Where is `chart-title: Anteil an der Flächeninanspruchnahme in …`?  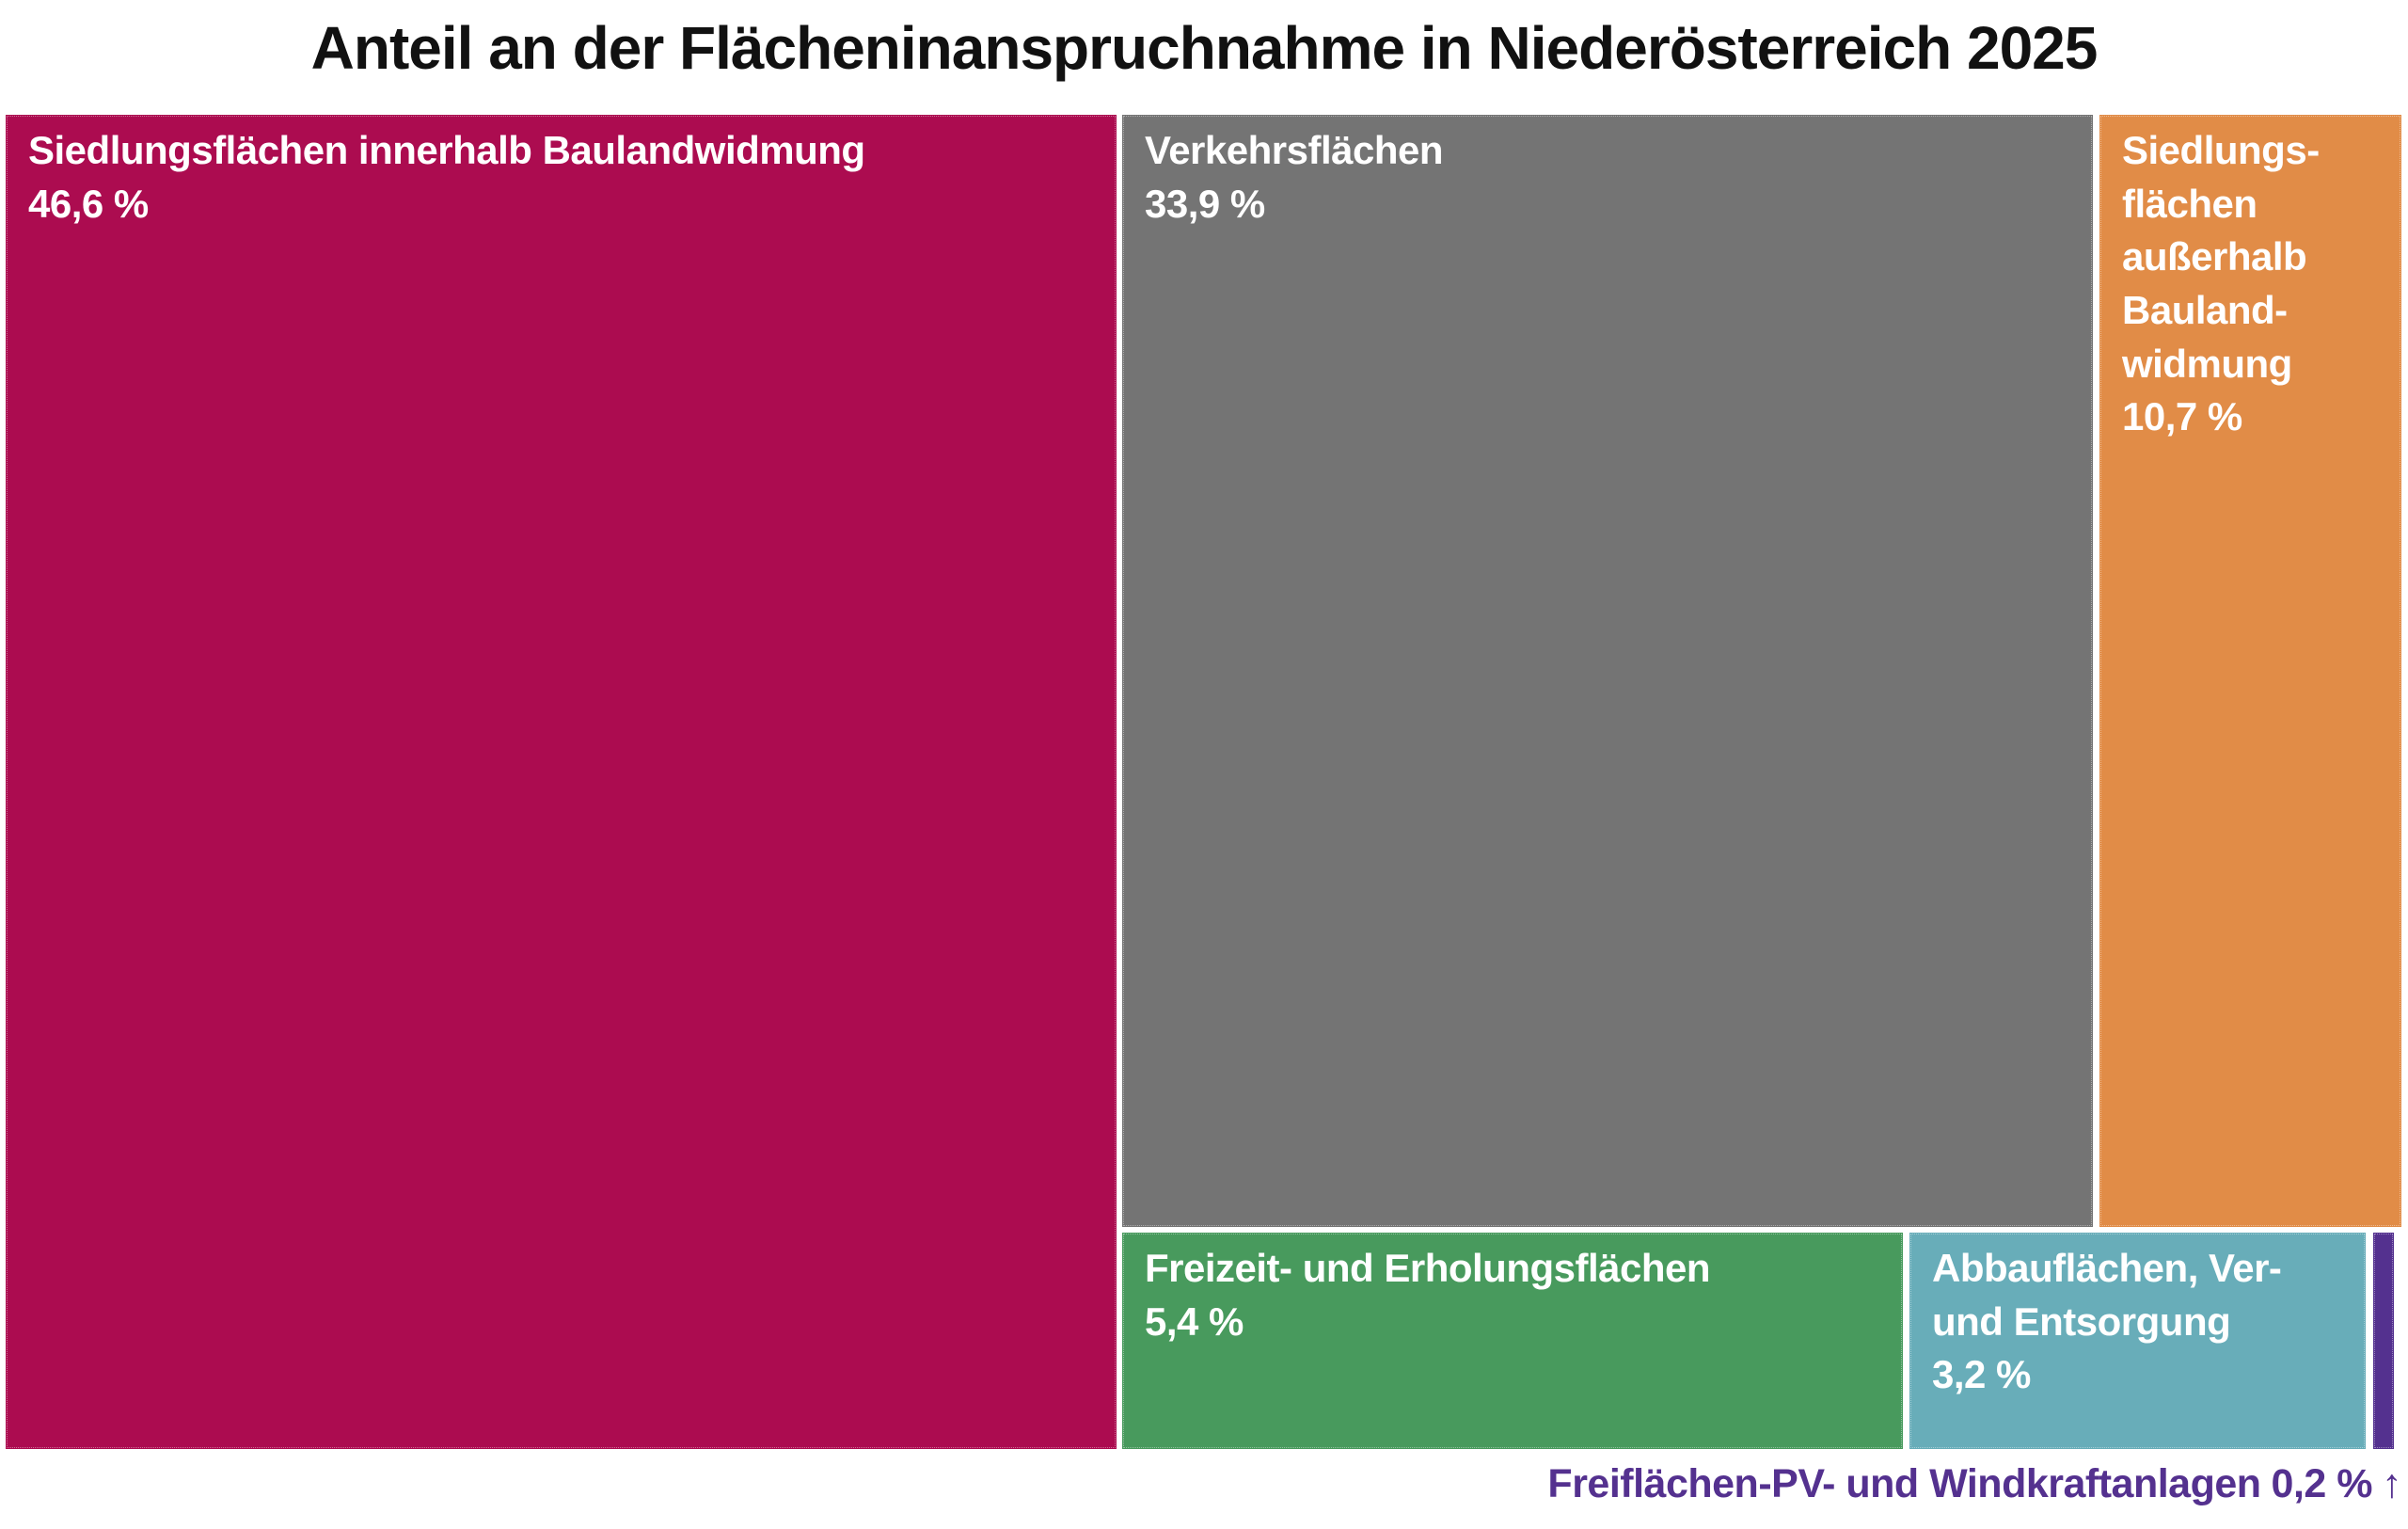 chart-title: Anteil an der Flächeninanspruchnahme in … is located at coordinates (1205, 48).